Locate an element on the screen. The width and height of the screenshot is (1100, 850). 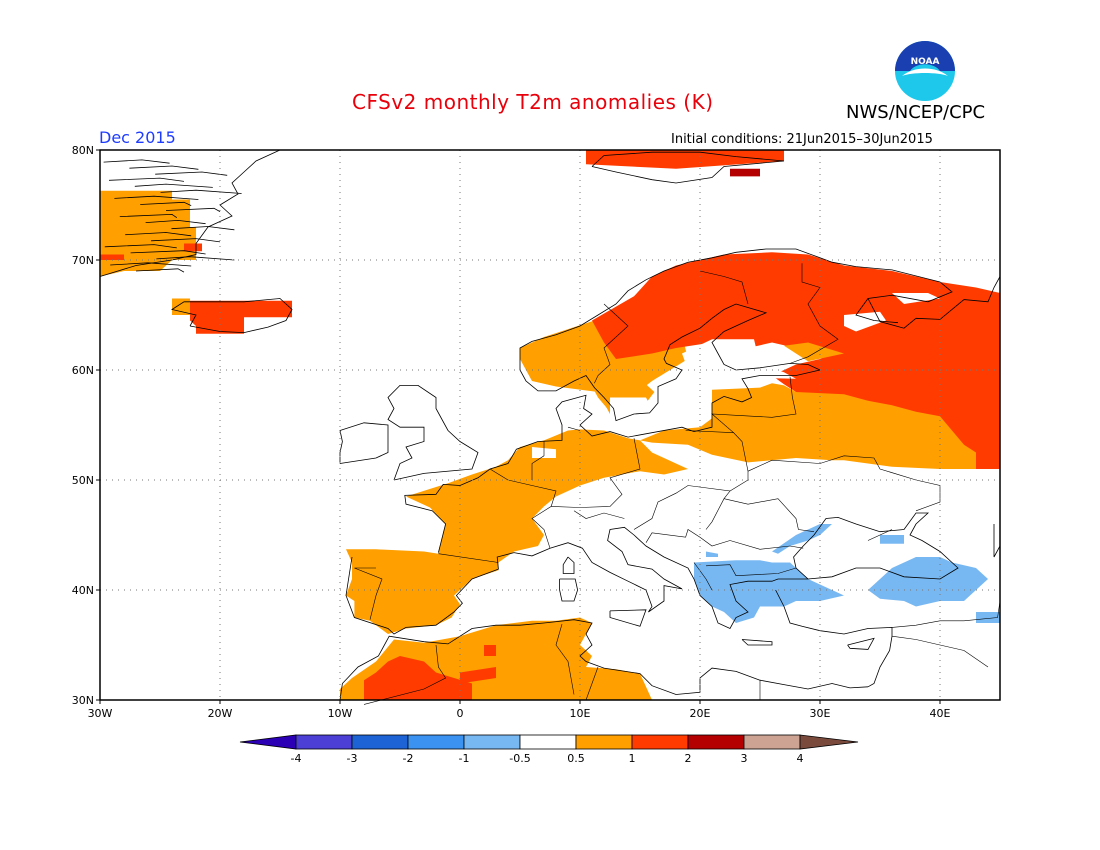
forecast-month: Dec 2015 is located at coordinates (137, 137).